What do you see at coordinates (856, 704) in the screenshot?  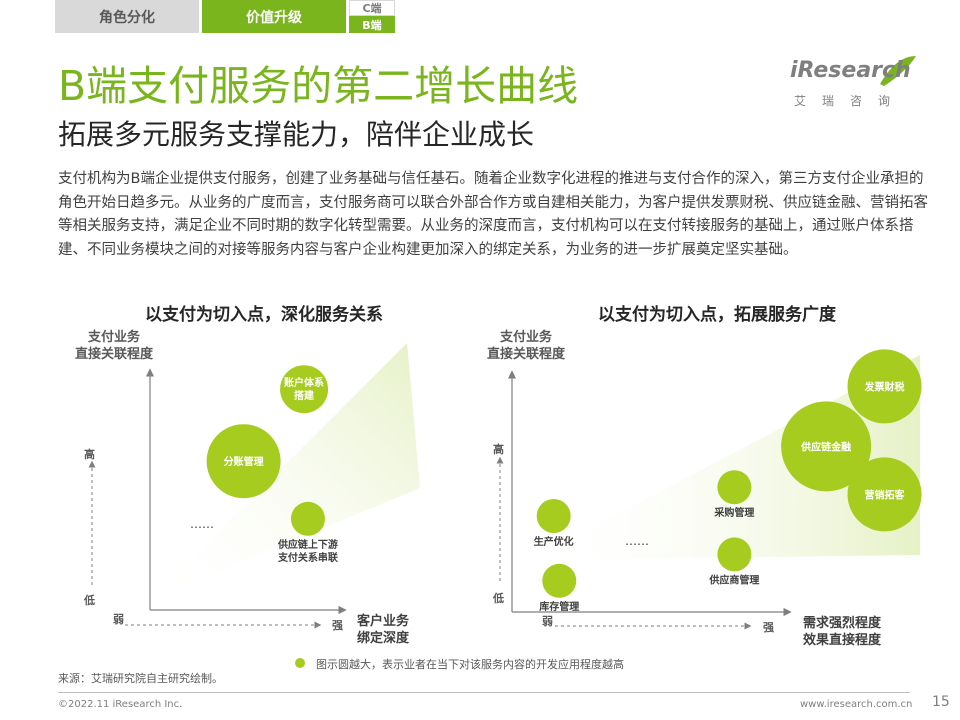 I see `footer-url: www.iresearch.com.cn` at bounding box center [856, 704].